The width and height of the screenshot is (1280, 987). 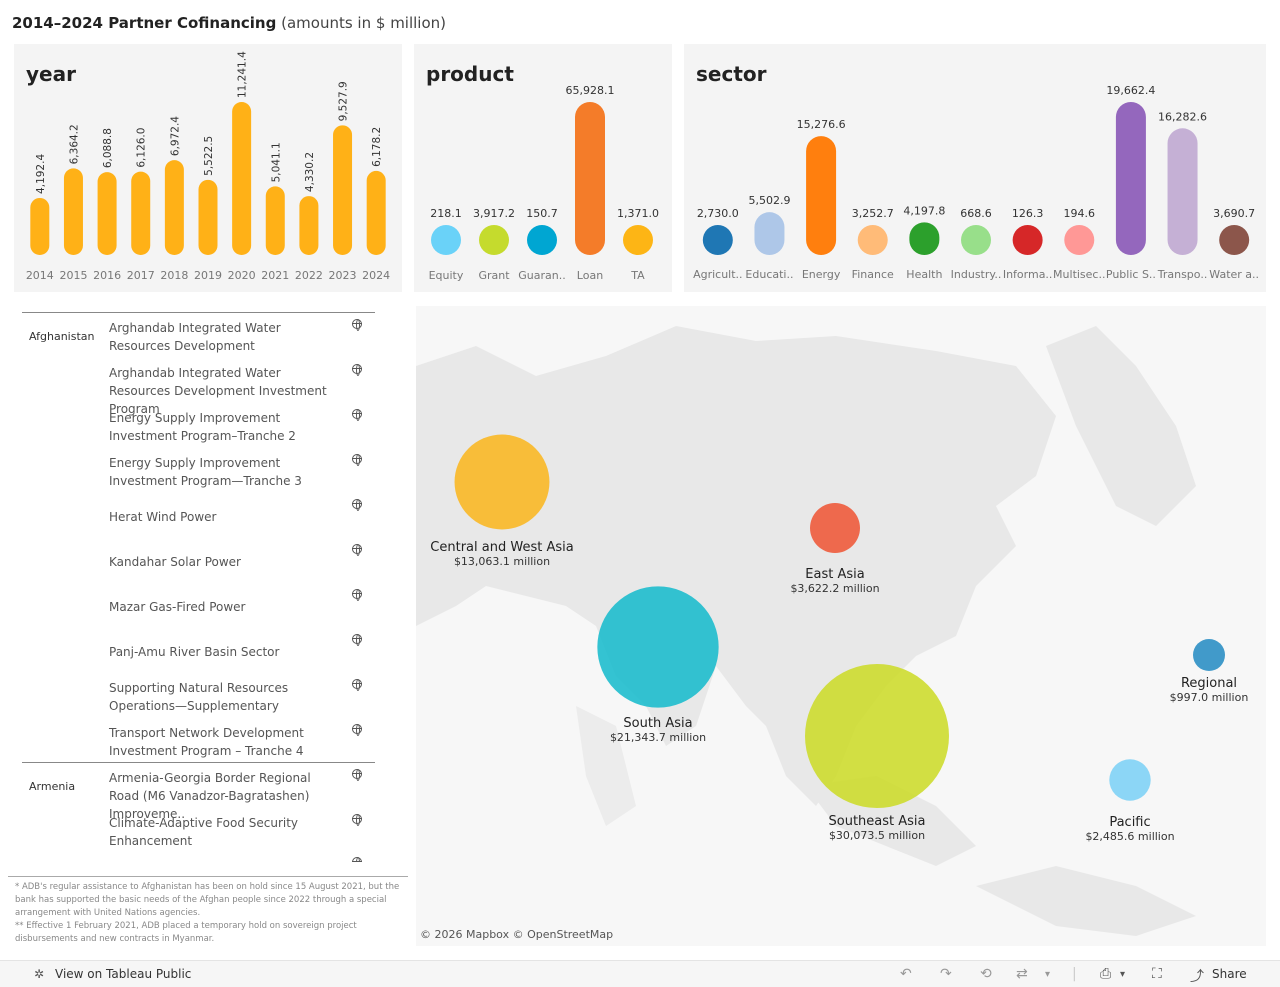 I want to click on bar-Transpo.., so click(x=1182, y=191).